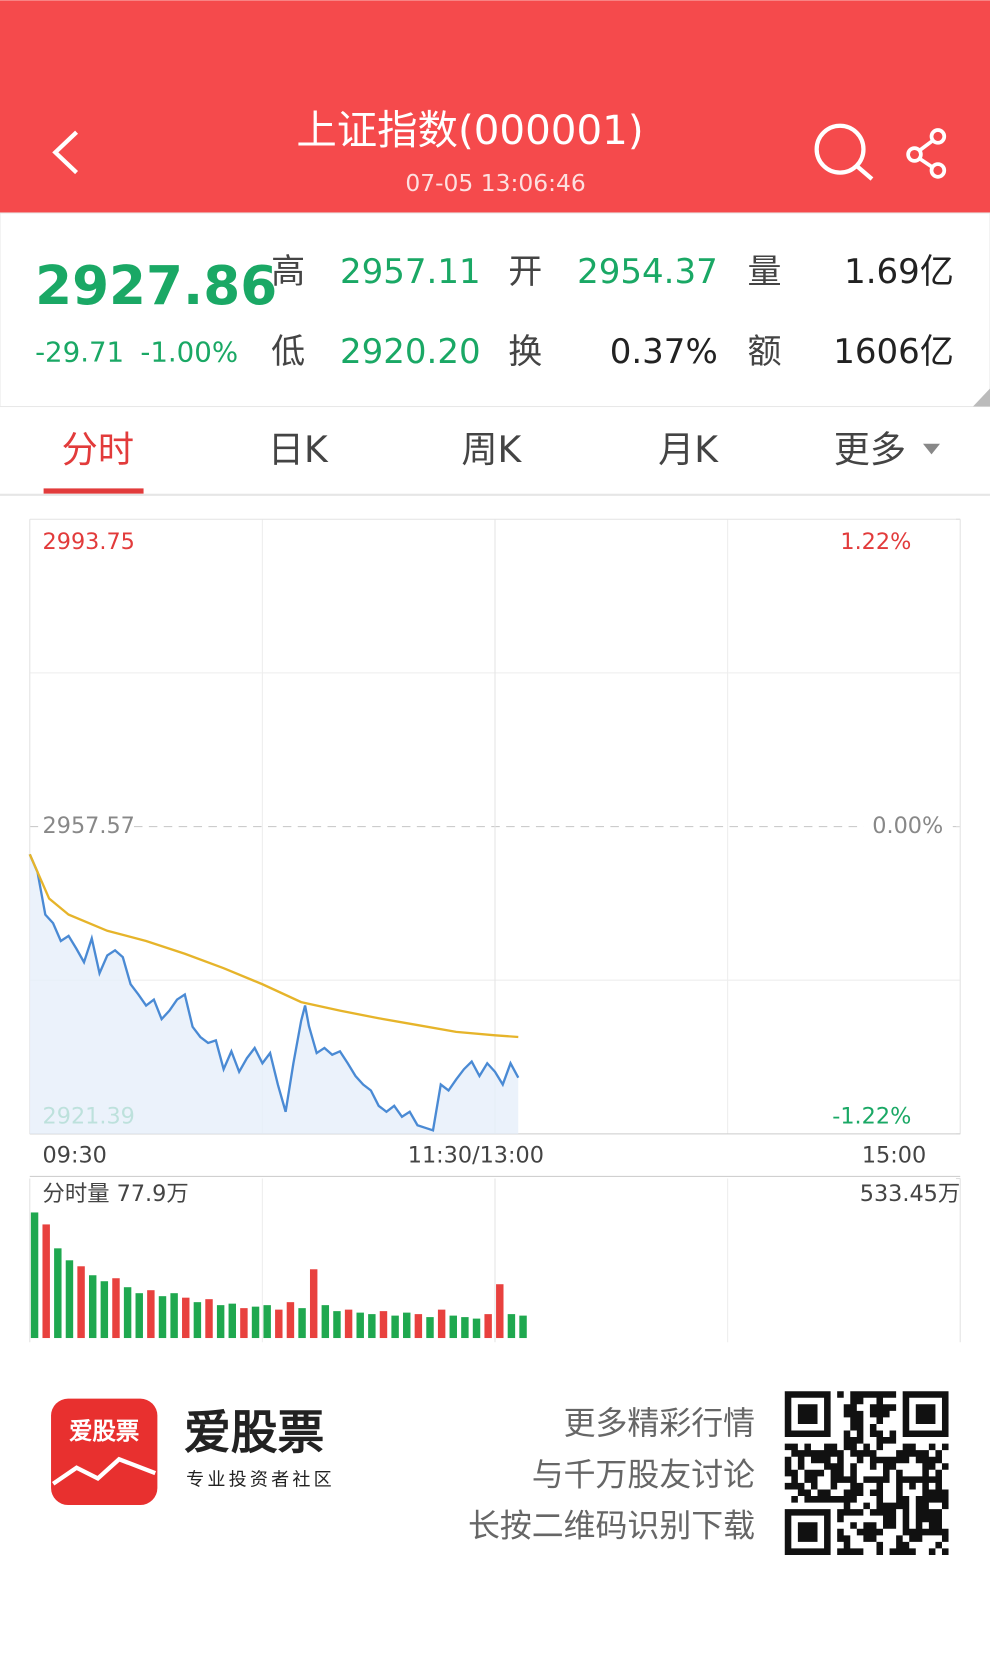 Image resolution: width=990 pixels, height=1668 pixels. What do you see at coordinates (189, 351) in the screenshot?
I see `price-change-pct: -1.00%` at bounding box center [189, 351].